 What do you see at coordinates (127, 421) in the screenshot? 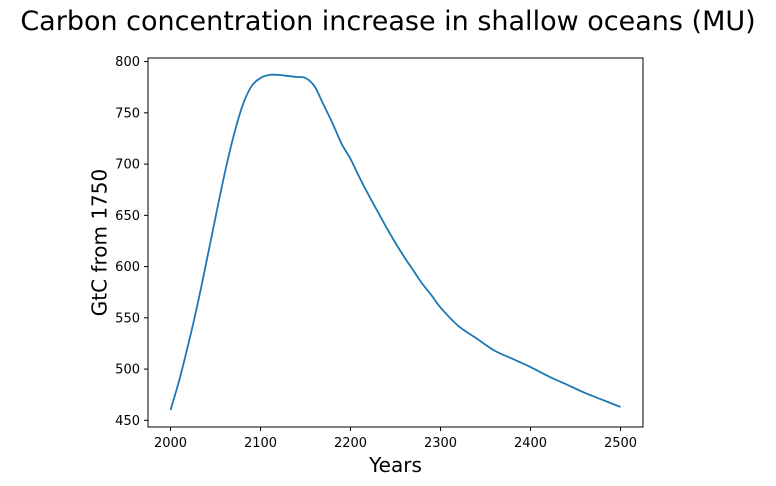
I see `y-tick-label: 450` at bounding box center [127, 421].